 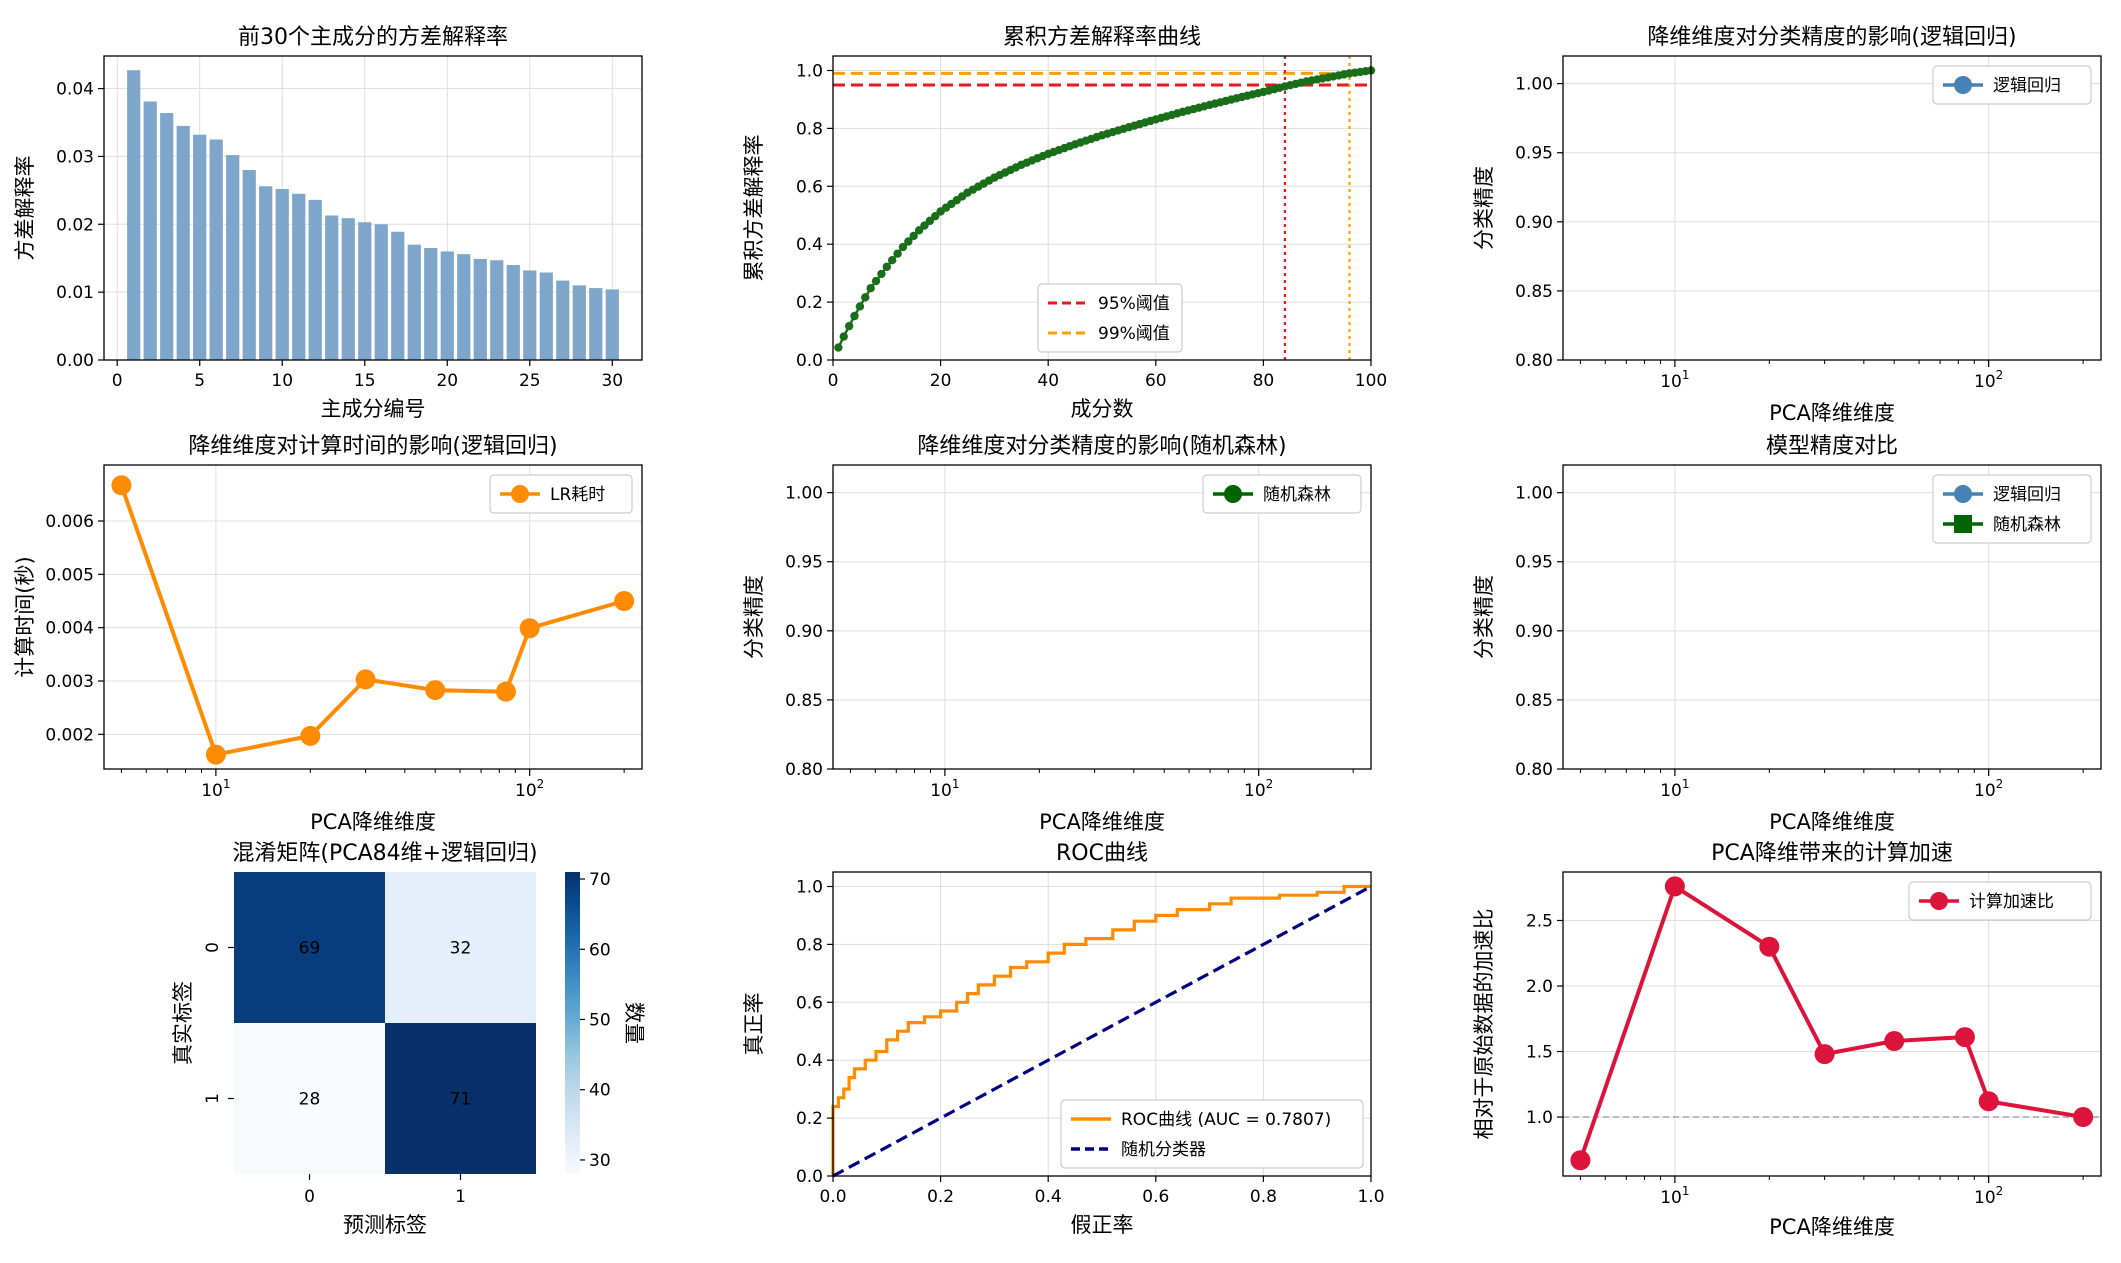 I want to click on x-tick-label: 80, so click(x=1264, y=381).